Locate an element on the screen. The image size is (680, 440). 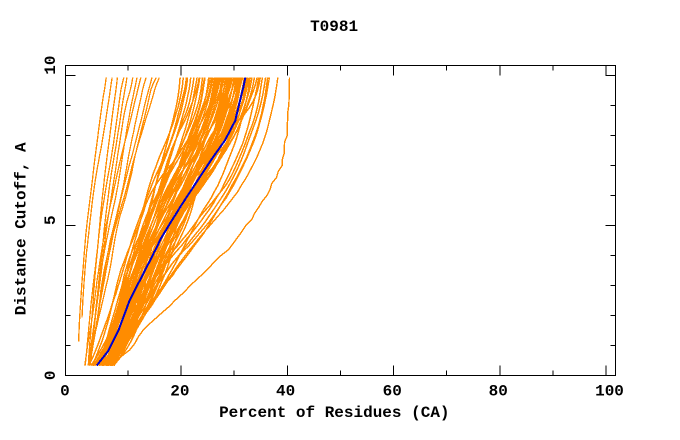
svg-text: 60 is located at coordinates (392, 392).